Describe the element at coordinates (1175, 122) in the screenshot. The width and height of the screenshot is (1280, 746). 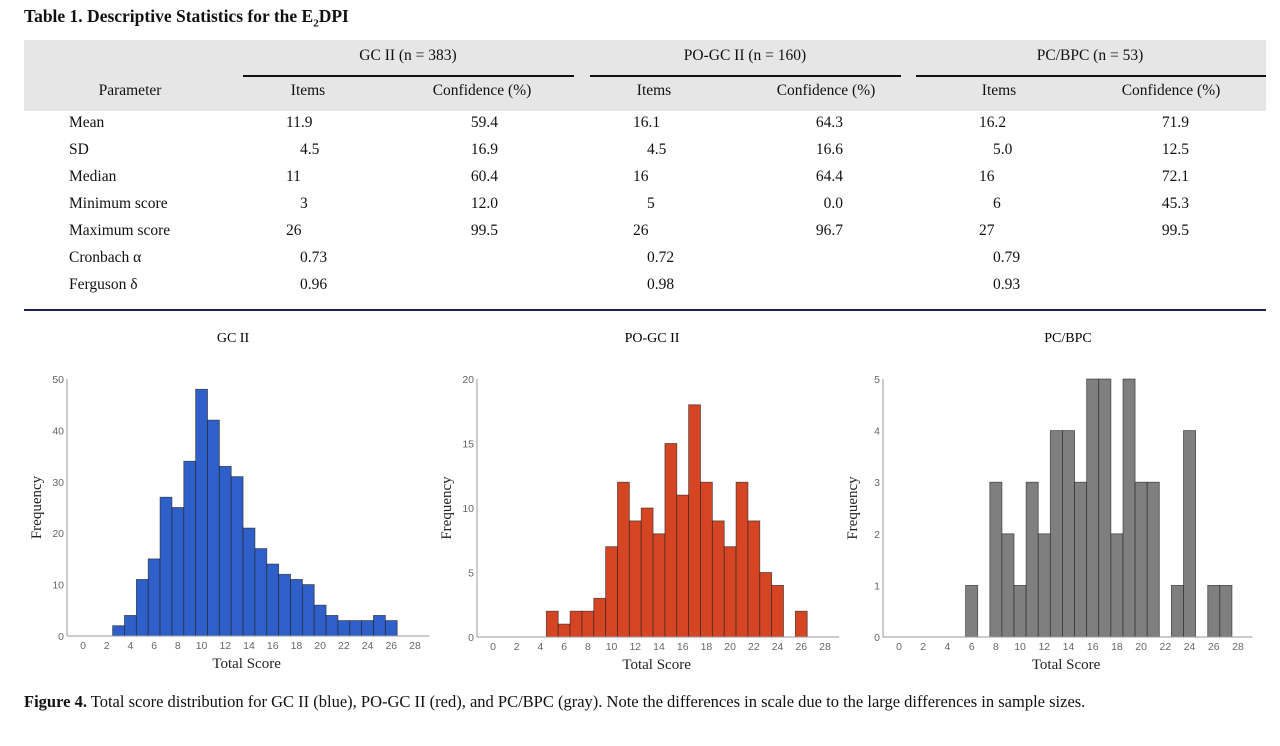
I see `table-cell: 71.9` at that location.